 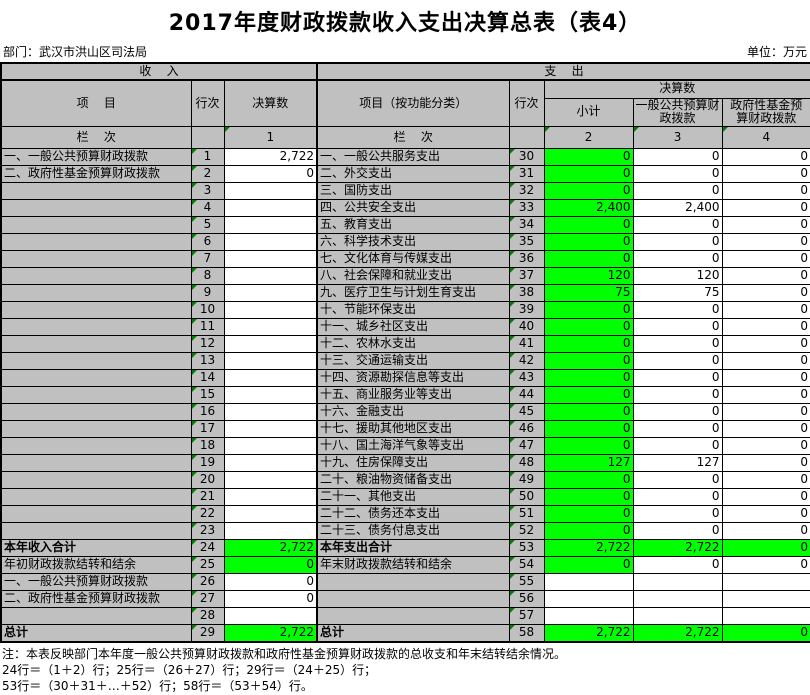 I want to click on income-line-no: 4, so click(x=207, y=208).